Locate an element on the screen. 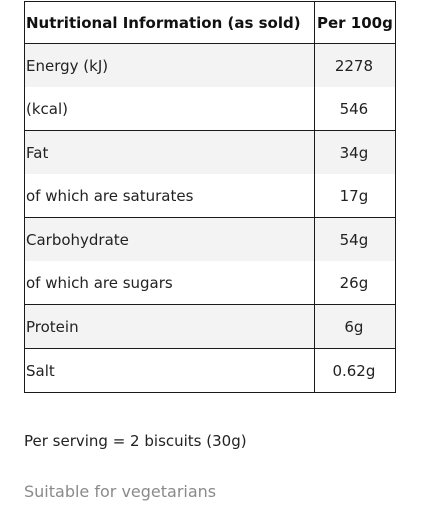 This screenshot has width=438, height=520. row-label: Carbohydrate is located at coordinates (169, 239).